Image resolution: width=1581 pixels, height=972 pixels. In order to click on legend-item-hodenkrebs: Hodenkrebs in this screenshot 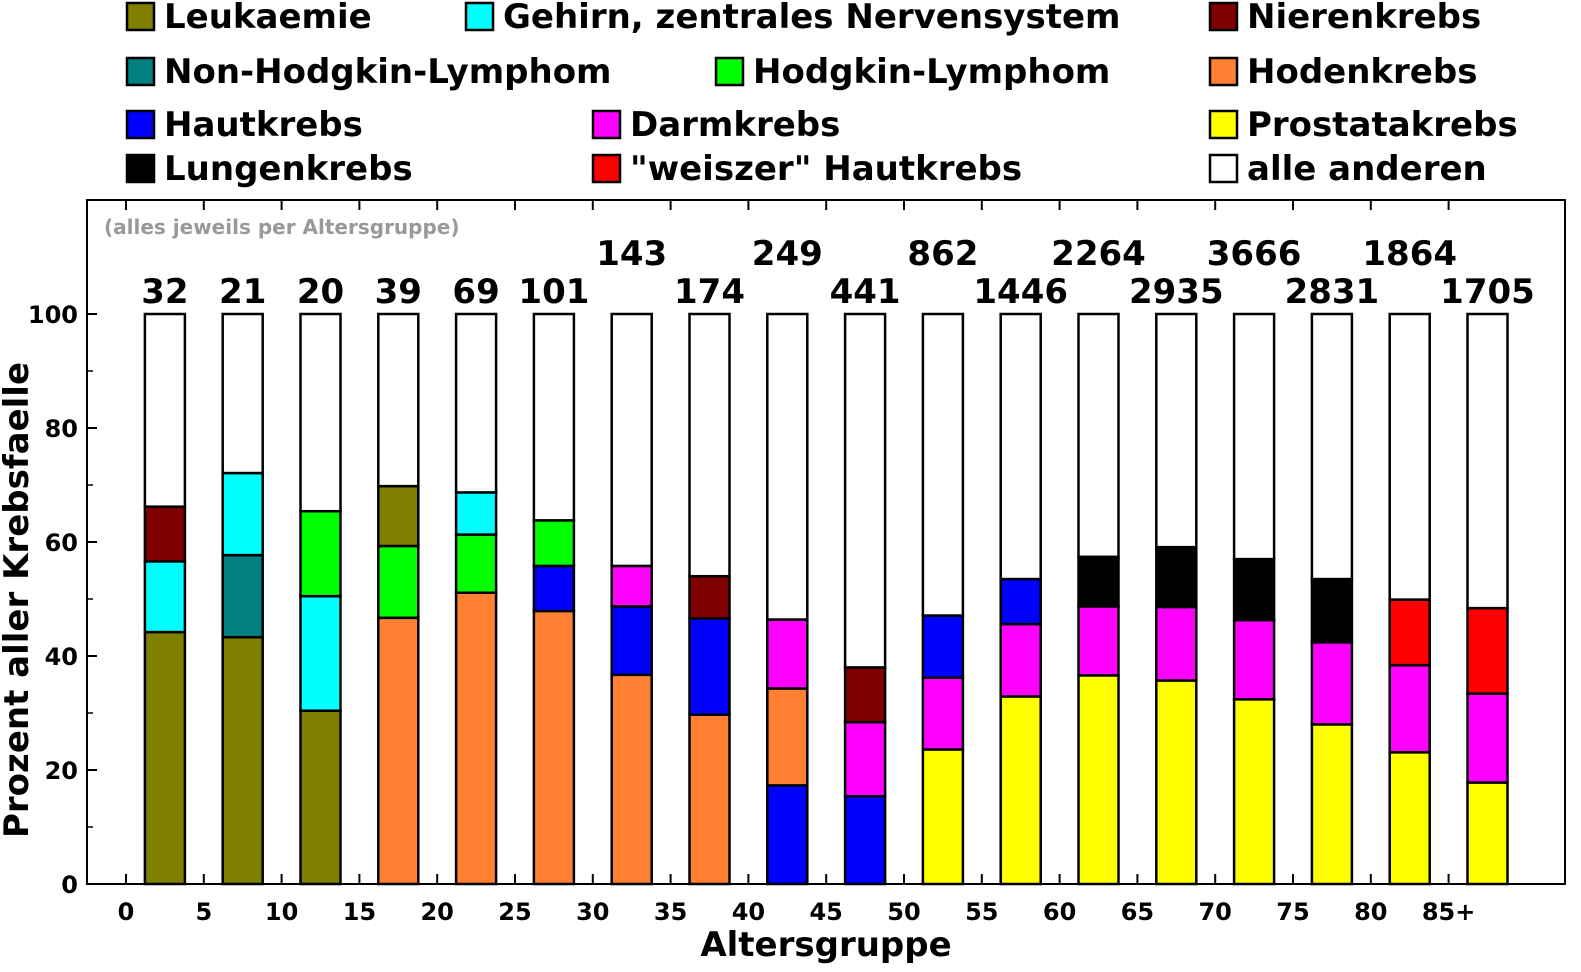, I will do `click(1342, 72)`.